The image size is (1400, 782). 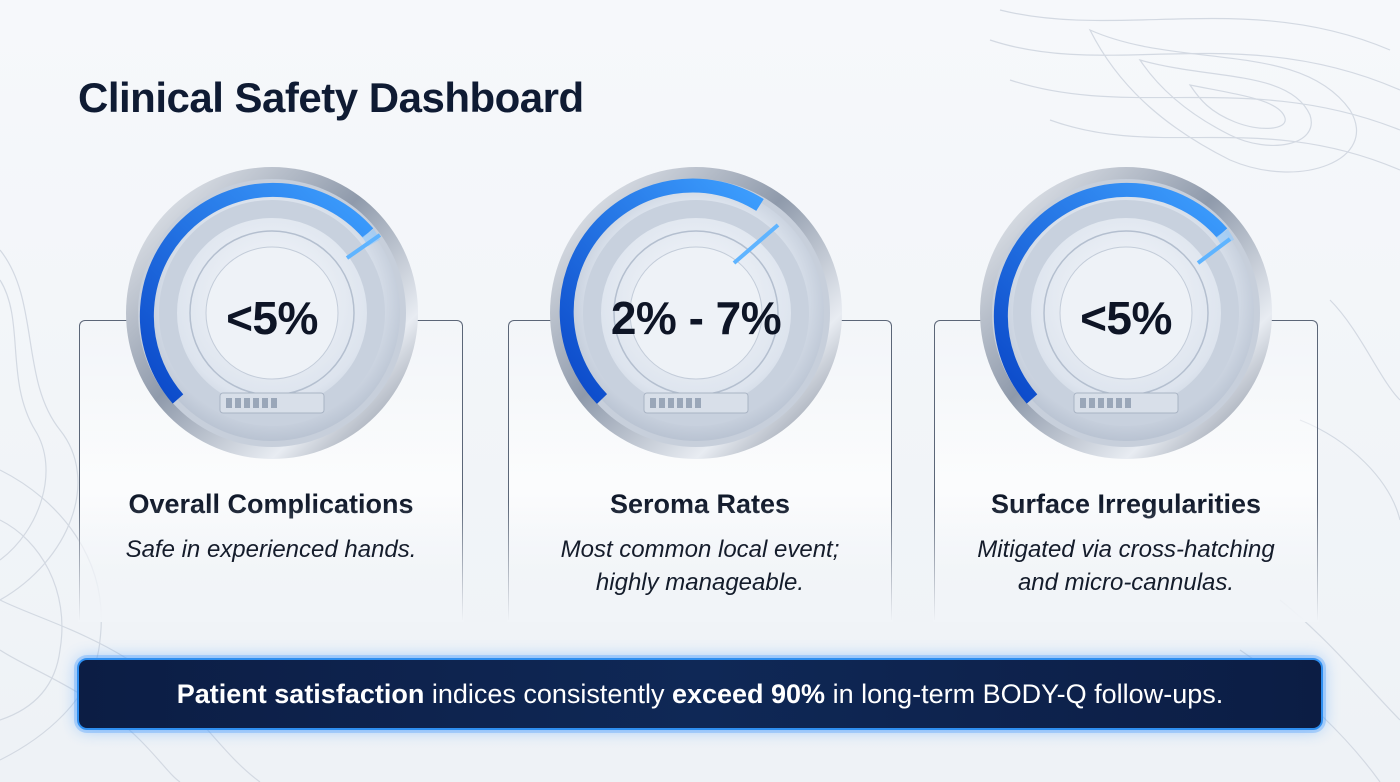 I want to click on card-subtitle: Safe in experienced hands., so click(x=271, y=549).